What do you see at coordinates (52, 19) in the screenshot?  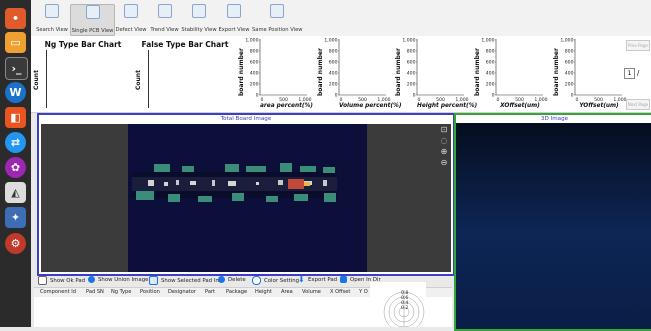 I see `search-view-button: Search View` at bounding box center [52, 19].